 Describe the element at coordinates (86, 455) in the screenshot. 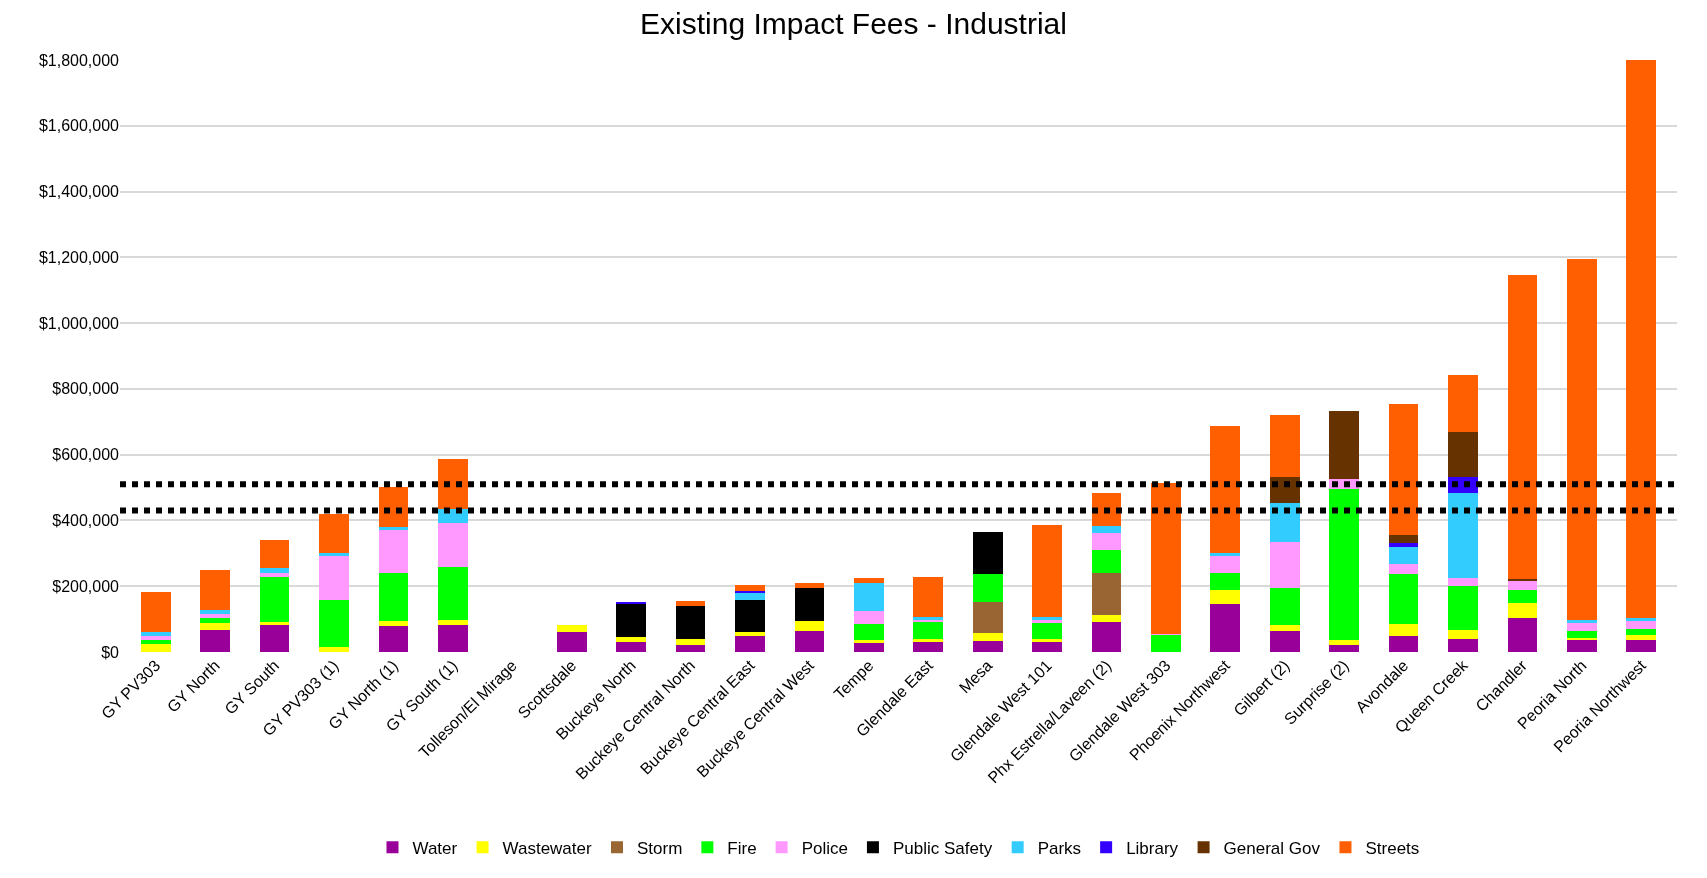

I see `y-tick-label: $600,000` at that location.